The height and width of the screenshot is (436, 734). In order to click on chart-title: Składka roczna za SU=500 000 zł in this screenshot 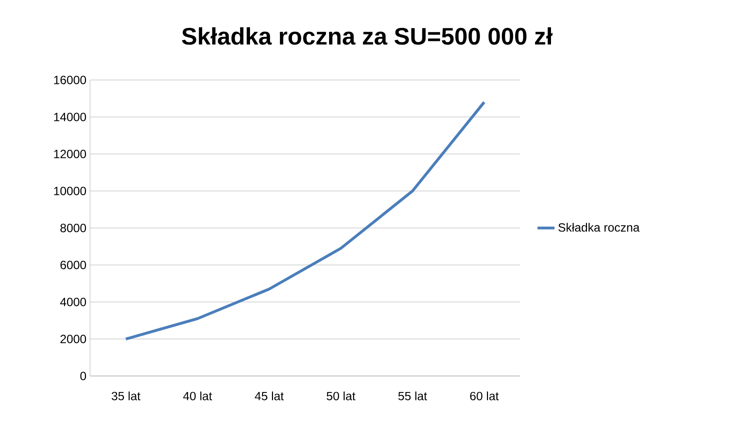, I will do `click(367, 36)`.